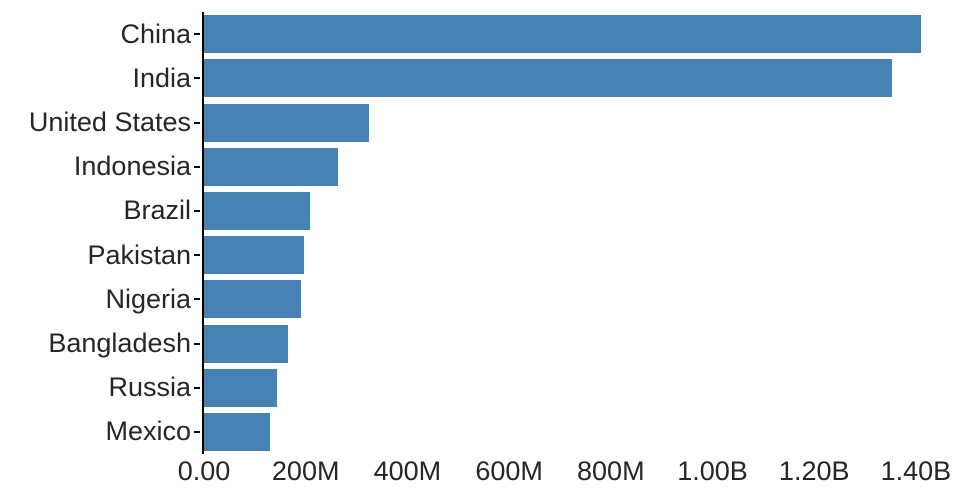 The width and height of the screenshot is (960, 500). Describe the element at coordinates (100, 388) in the screenshot. I see `category-label-row: Russia` at that location.